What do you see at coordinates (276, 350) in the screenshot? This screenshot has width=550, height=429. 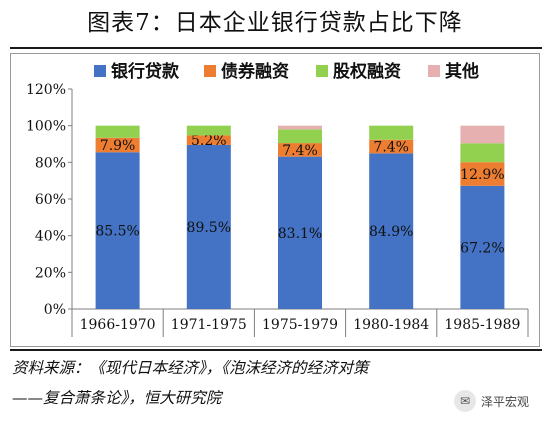 I see `source-divider` at bounding box center [276, 350].